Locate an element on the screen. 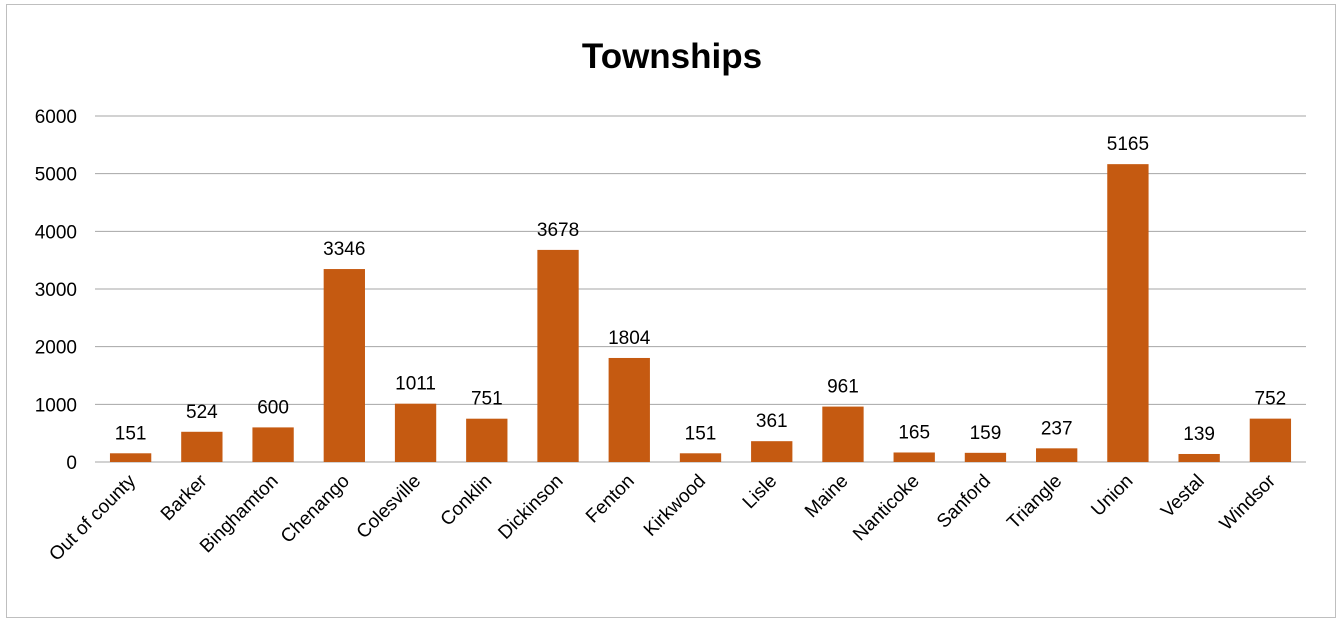 This screenshot has width=1344, height=623. y-axis-ticks: 0 1000 2000 3000 4000 5000 6000 is located at coordinates (56, 290).